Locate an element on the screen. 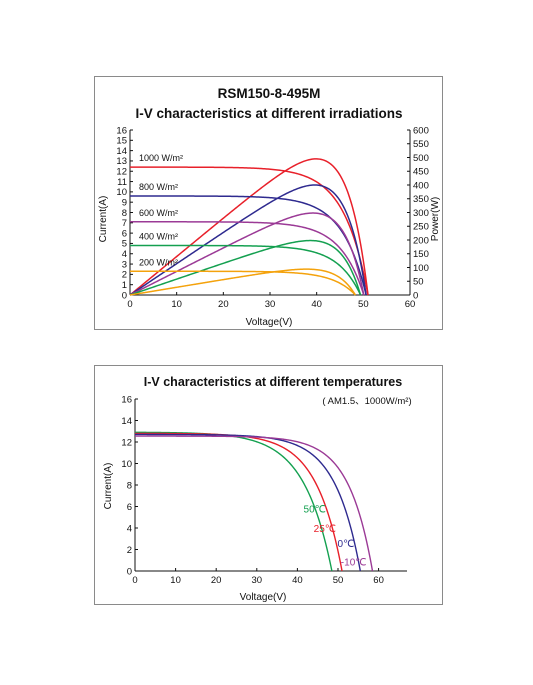  chart2-y-tick-label: 10 is located at coordinates (126, 464).